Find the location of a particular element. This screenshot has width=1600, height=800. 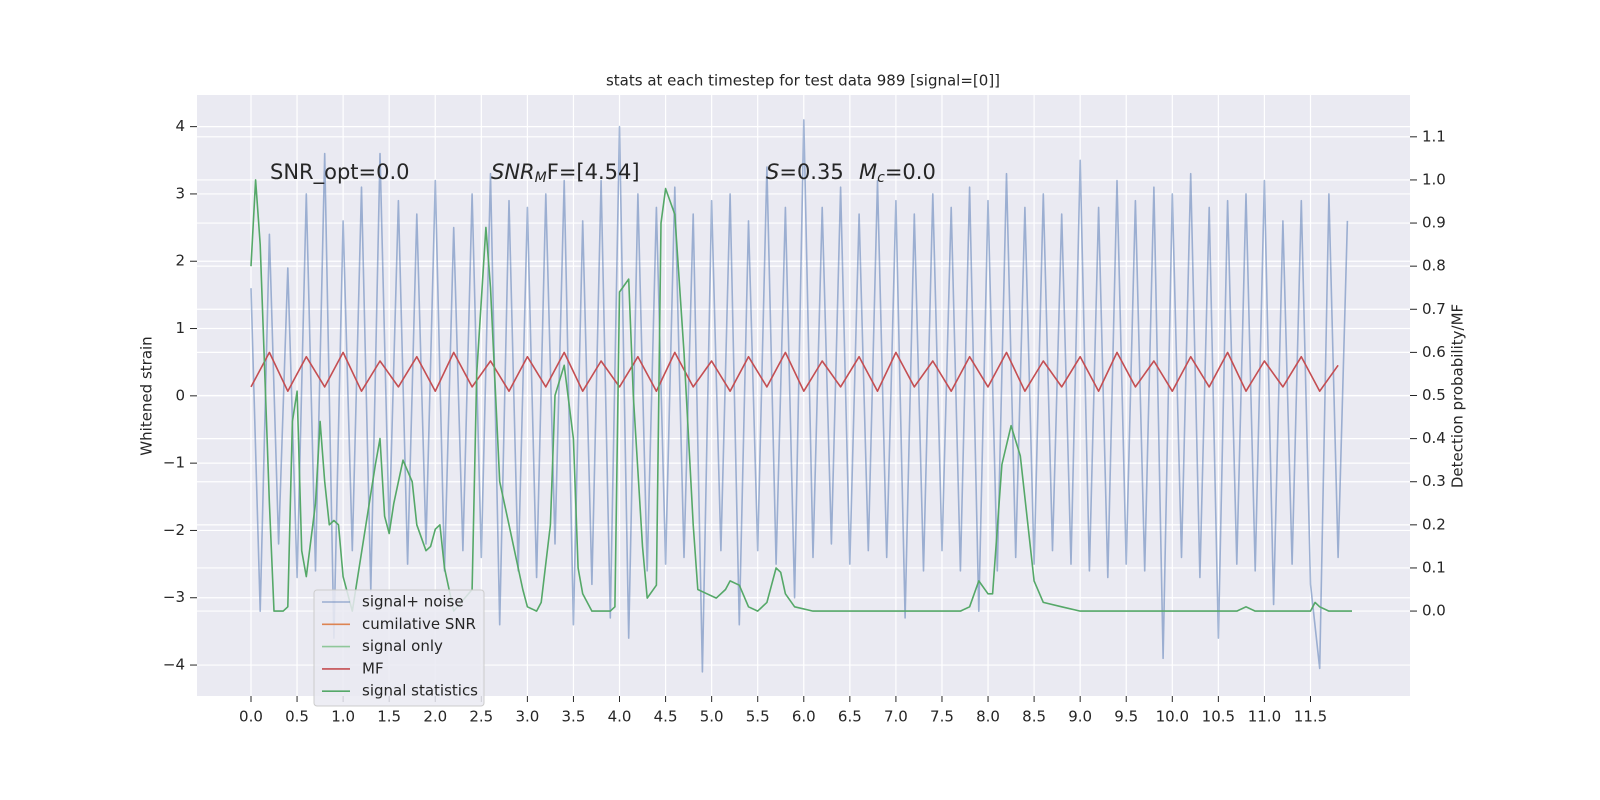

x-tick-label: 9.0 is located at coordinates (1080, 717).